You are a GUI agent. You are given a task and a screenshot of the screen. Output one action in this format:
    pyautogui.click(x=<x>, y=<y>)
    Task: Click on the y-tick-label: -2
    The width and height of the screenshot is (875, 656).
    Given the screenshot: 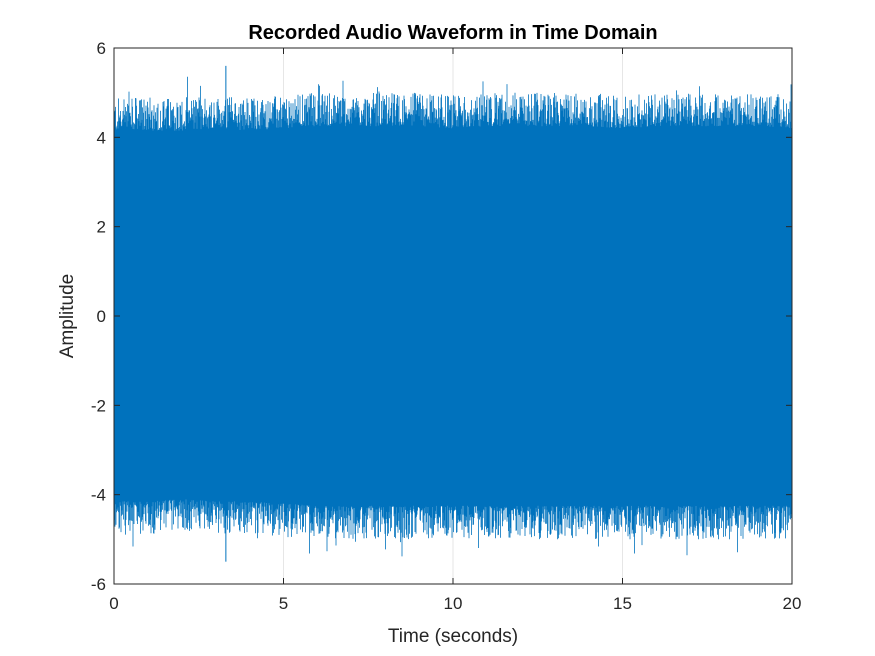 What is the action you would take?
    pyautogui.click(x=98, y=405)
    